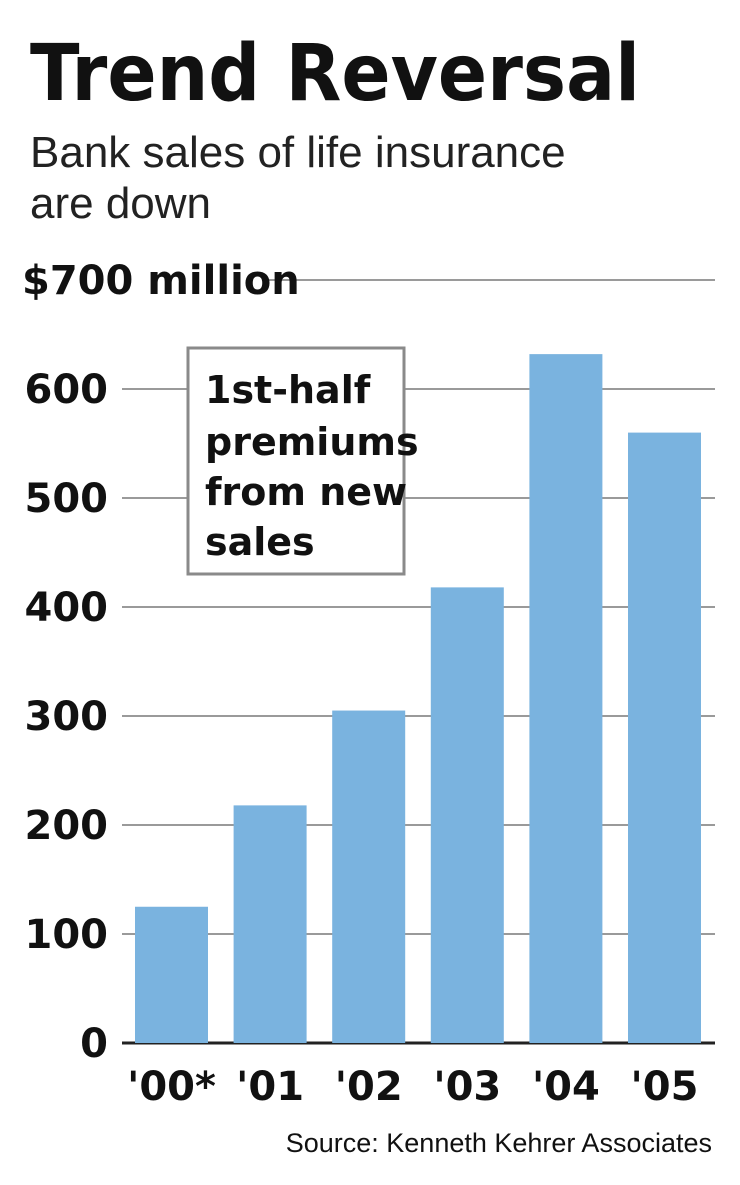  What do you see at coordinates (306, 492) in the screenshot?
I see `legend-line-3: from new` at bounding box center [306, 492].